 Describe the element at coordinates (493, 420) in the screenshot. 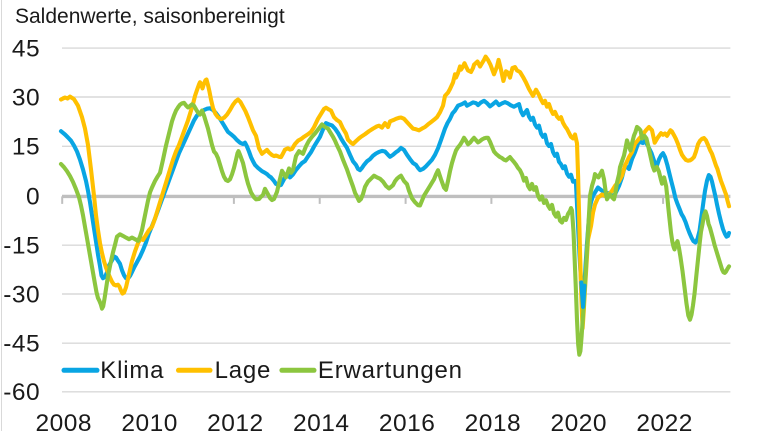

I see `svg-text: 2018` at that location.